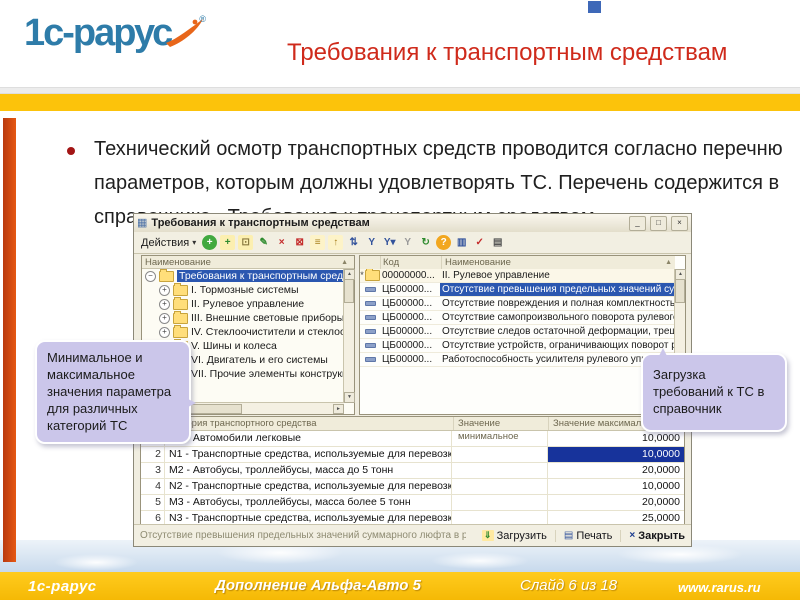 The height and width of the screenshot is (600, 800). What do you see at coordinates (299, 242) in the screenshot?
I see `mark-deletion-icon: ⊠` at bounding box center [299, 242].